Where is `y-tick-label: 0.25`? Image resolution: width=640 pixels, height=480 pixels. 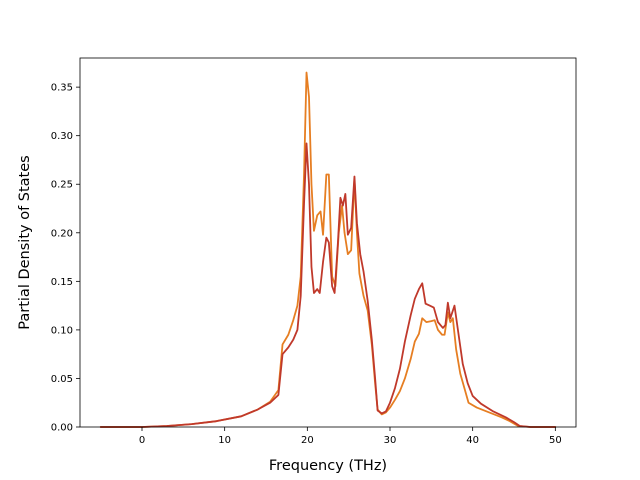 y-tick-label: 0.25 is located at coordinates (62, 185).